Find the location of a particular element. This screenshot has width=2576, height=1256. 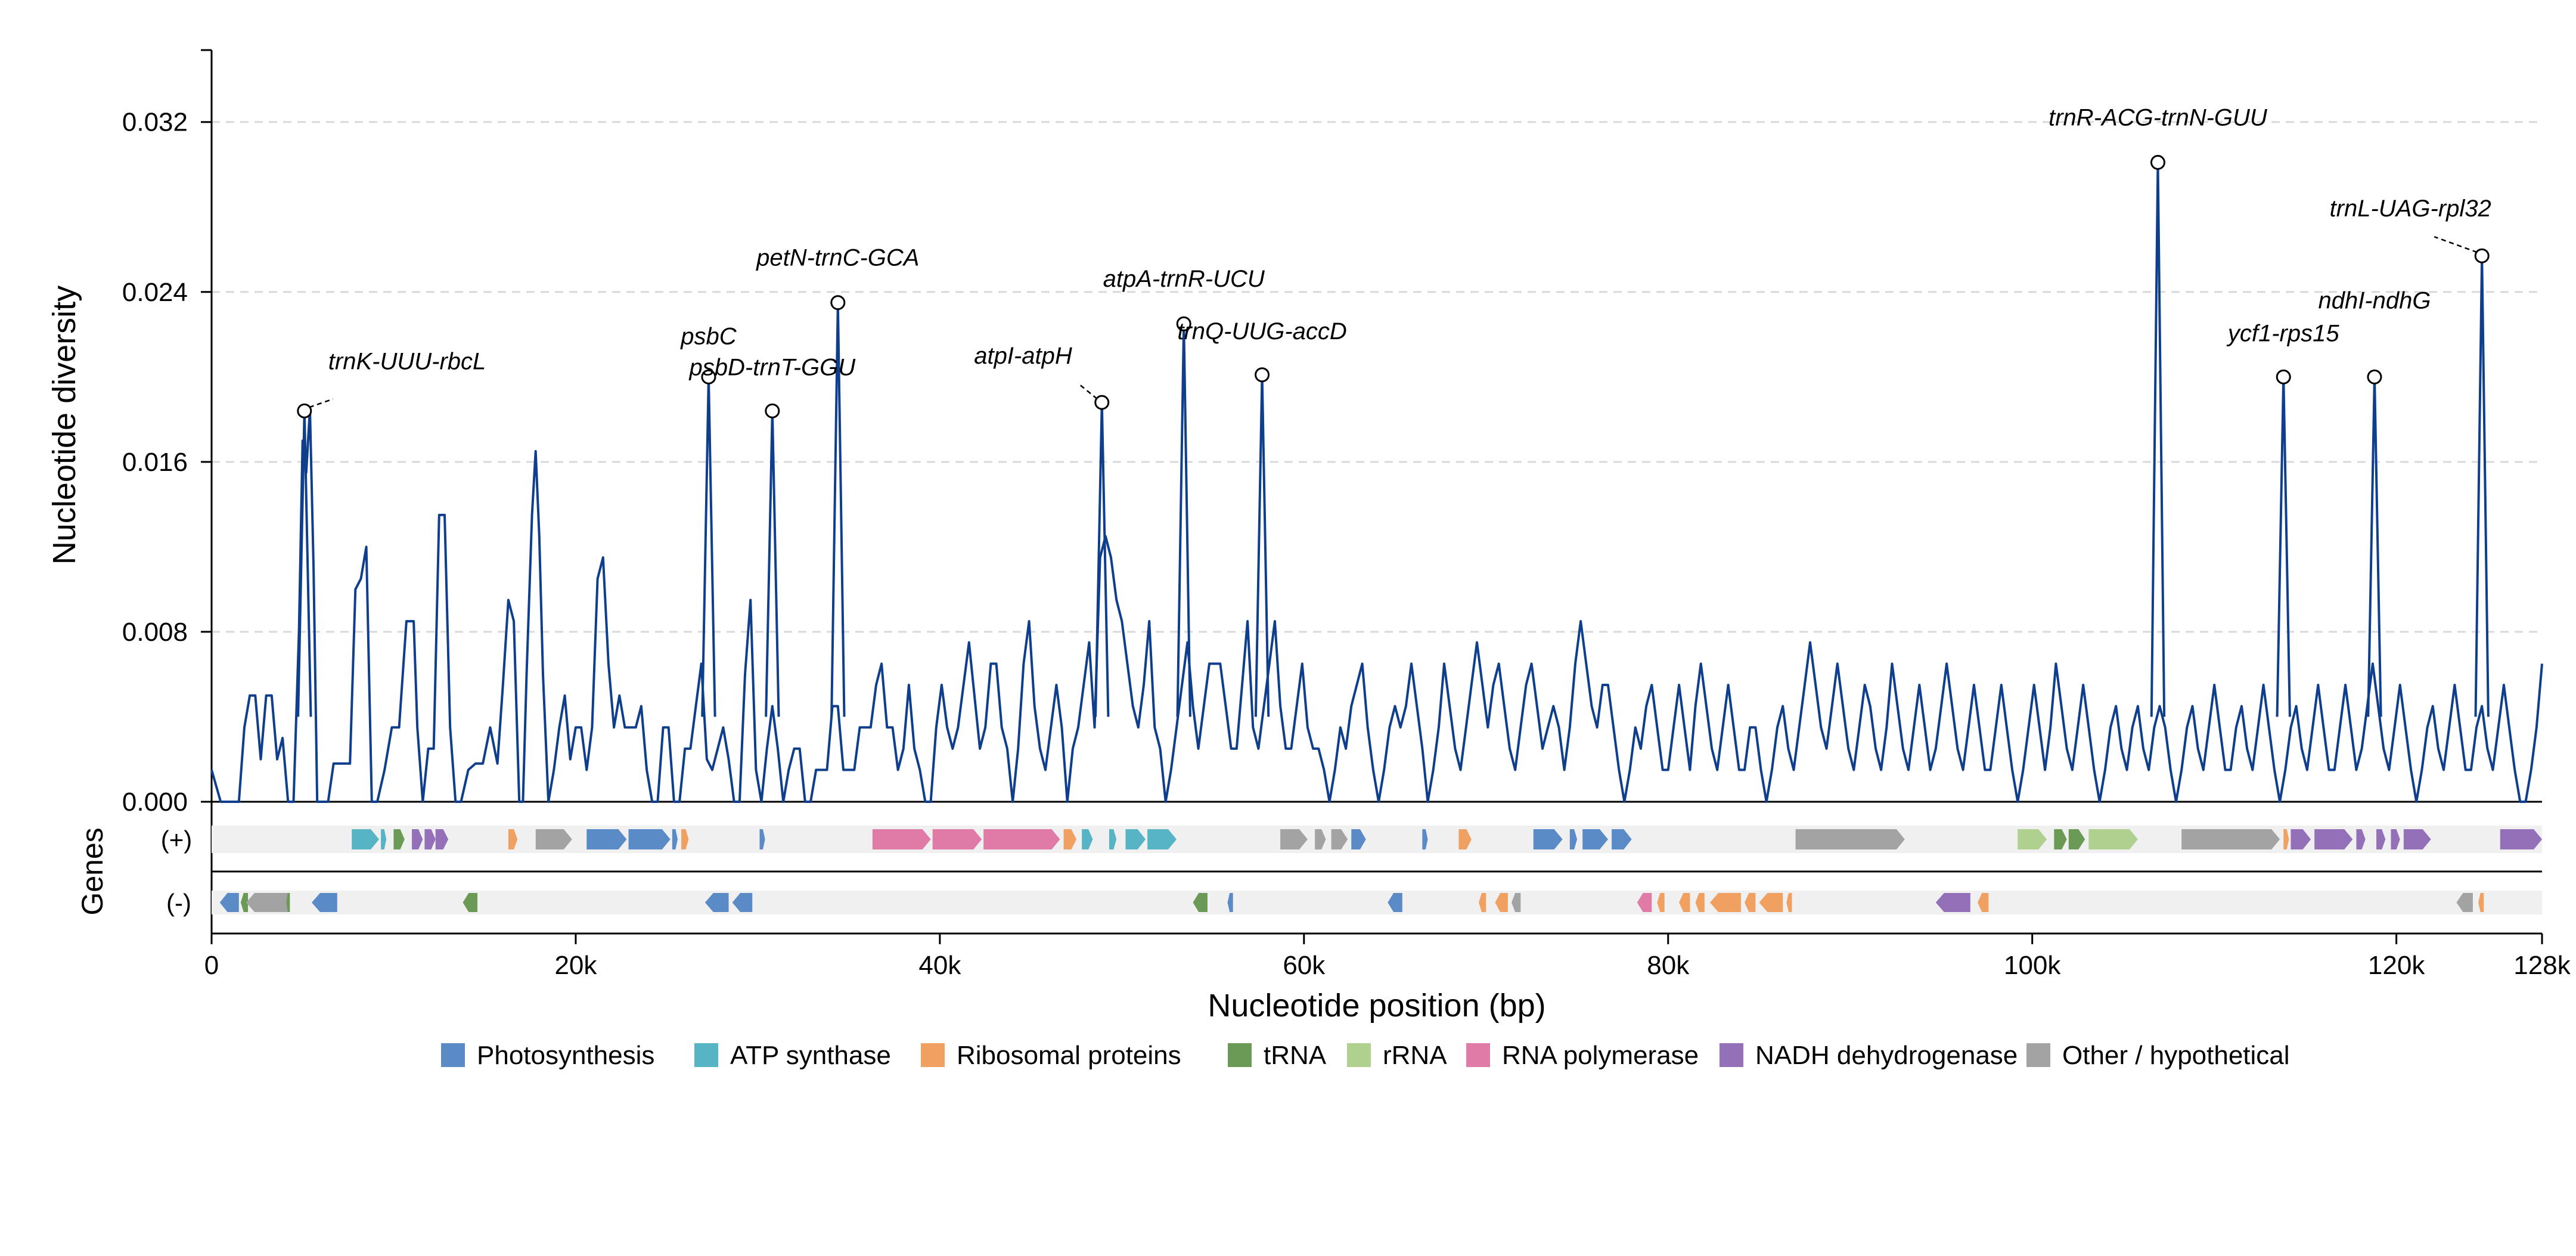

minus-track-background is located at coordinates (1377, 902).